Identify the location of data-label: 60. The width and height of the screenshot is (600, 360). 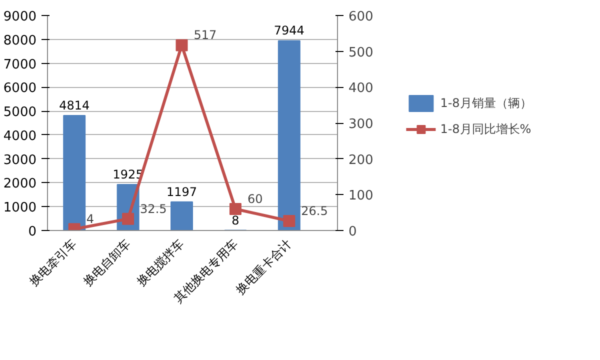
(255, 199).